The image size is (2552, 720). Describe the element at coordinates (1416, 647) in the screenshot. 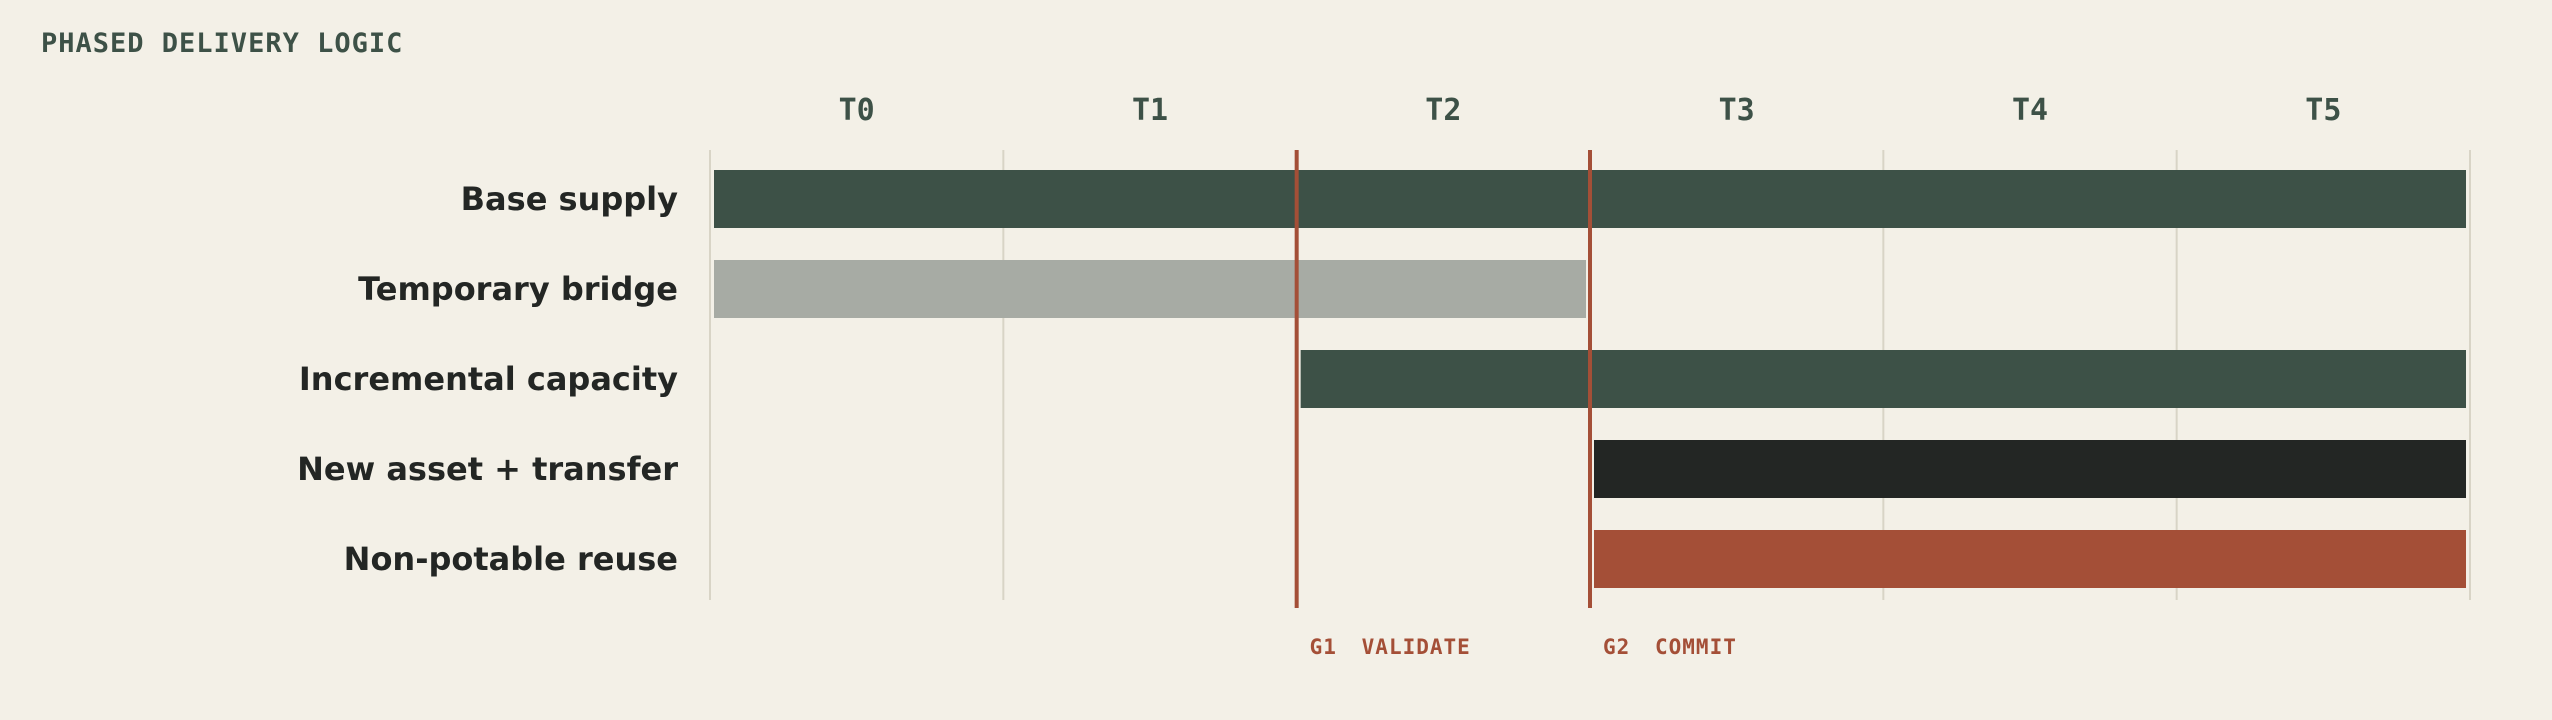

I see `gate-label: VALIDATE` at that location.